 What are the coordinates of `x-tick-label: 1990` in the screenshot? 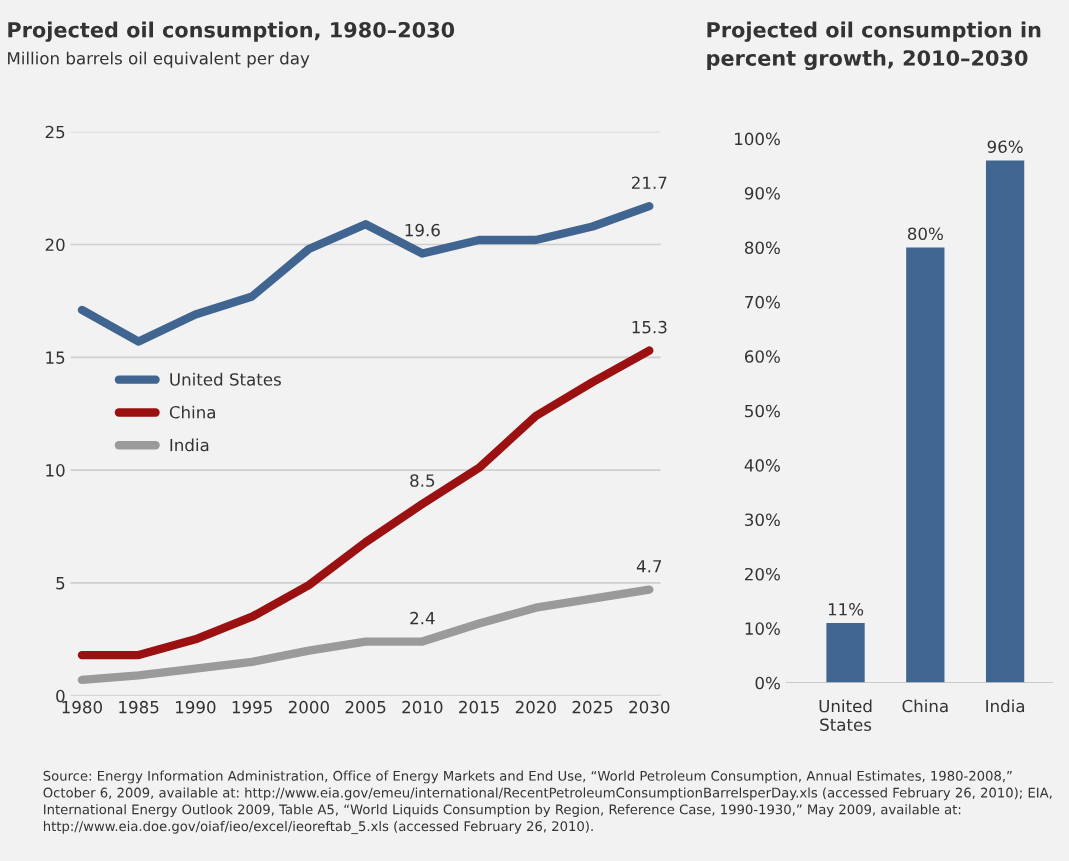 It's located at (196, 707).